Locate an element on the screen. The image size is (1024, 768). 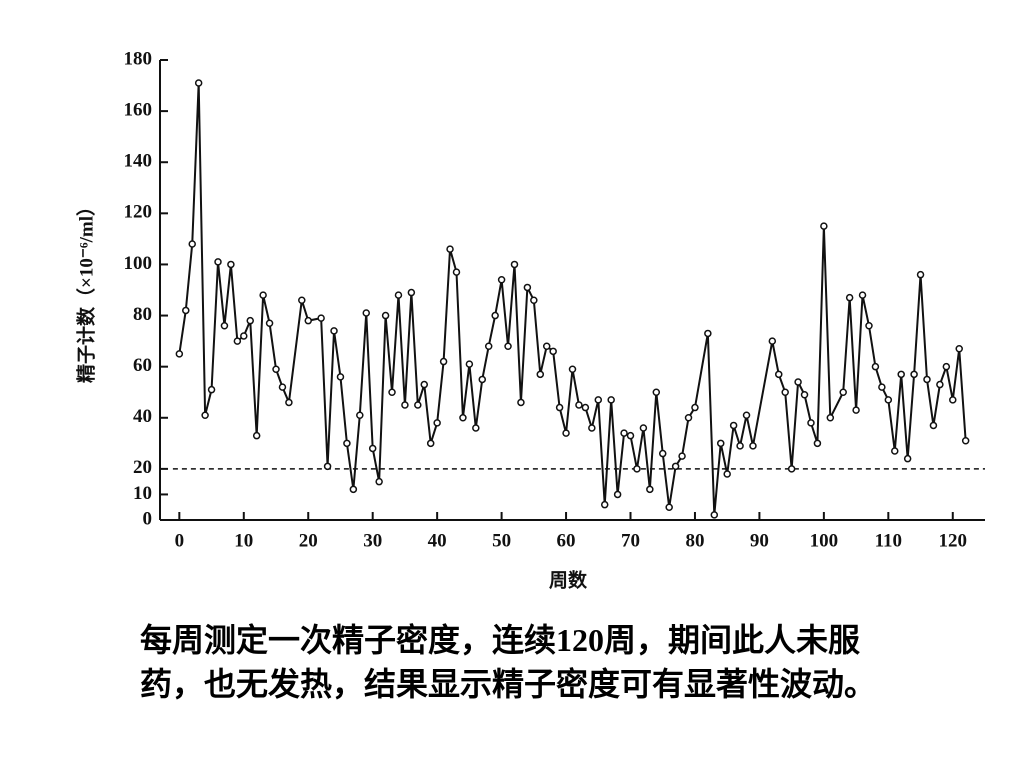
x-tick-label: 90 is located at coordinates (759, 540).